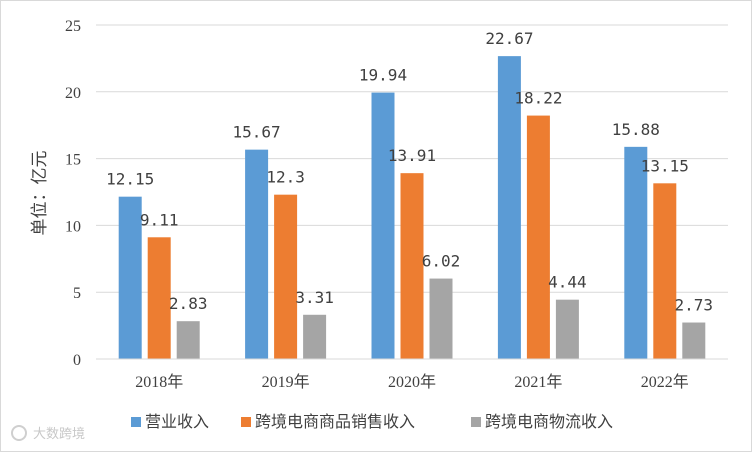  Describe the element at coordinates (77, 360) in the screenshot. I see `y-tick-label: 0` at that location.